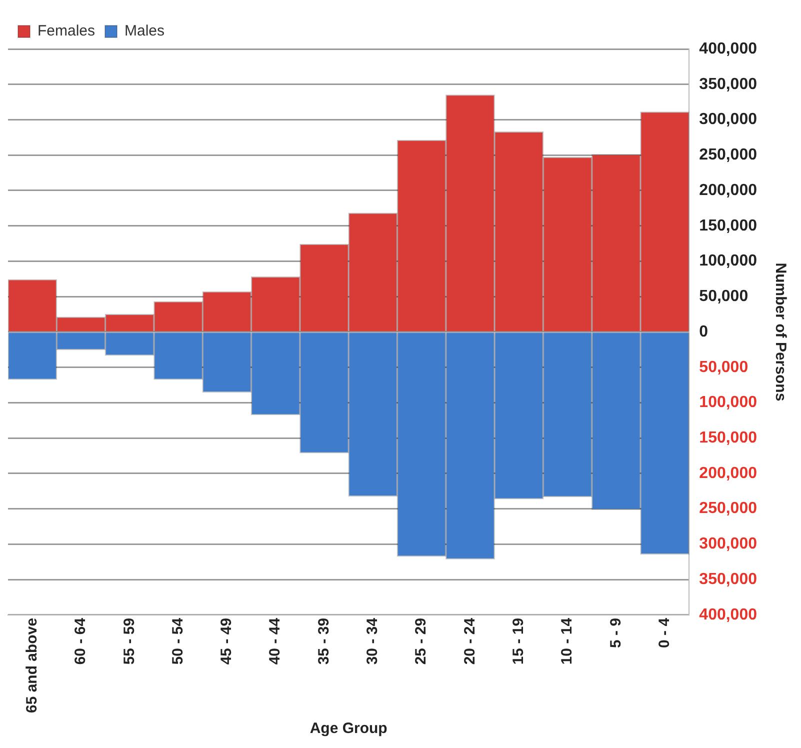 This screenshot has width=801, height=748. Describe the element at coordinates (227, 641) in the screenshot. I see `x-tick-label: 45 - 49` at that location.